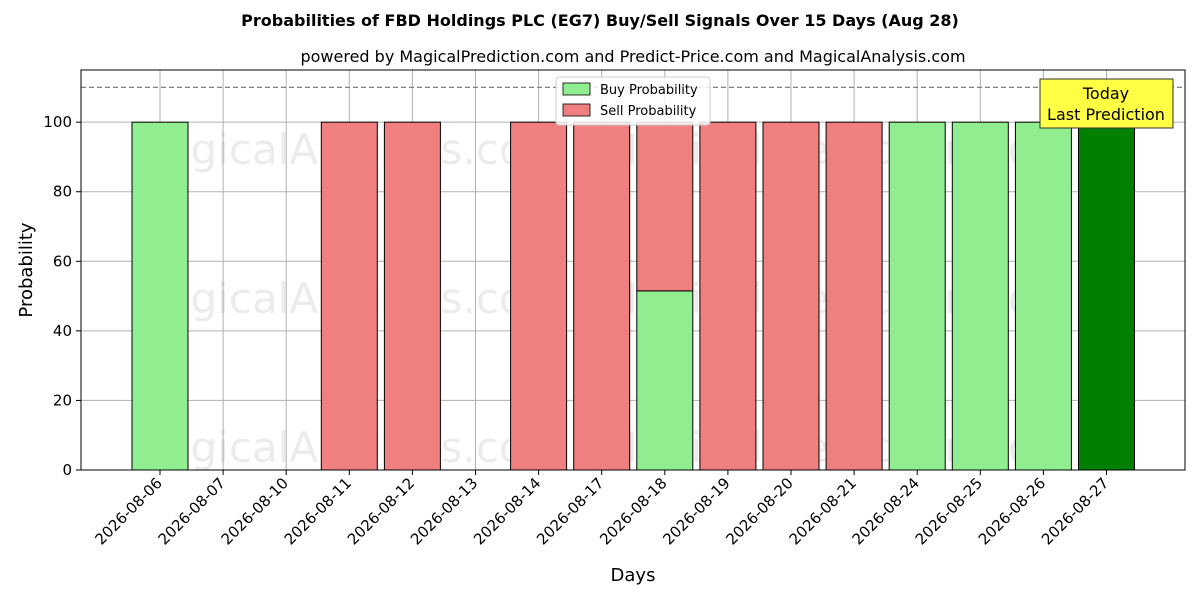 Image resolution: width=1200 pixels, height=600 pixels. What do you see at coordinates (57, 122) in the screenshot?
I see `y-tick-label: 100` at bounding box center [57, 122].